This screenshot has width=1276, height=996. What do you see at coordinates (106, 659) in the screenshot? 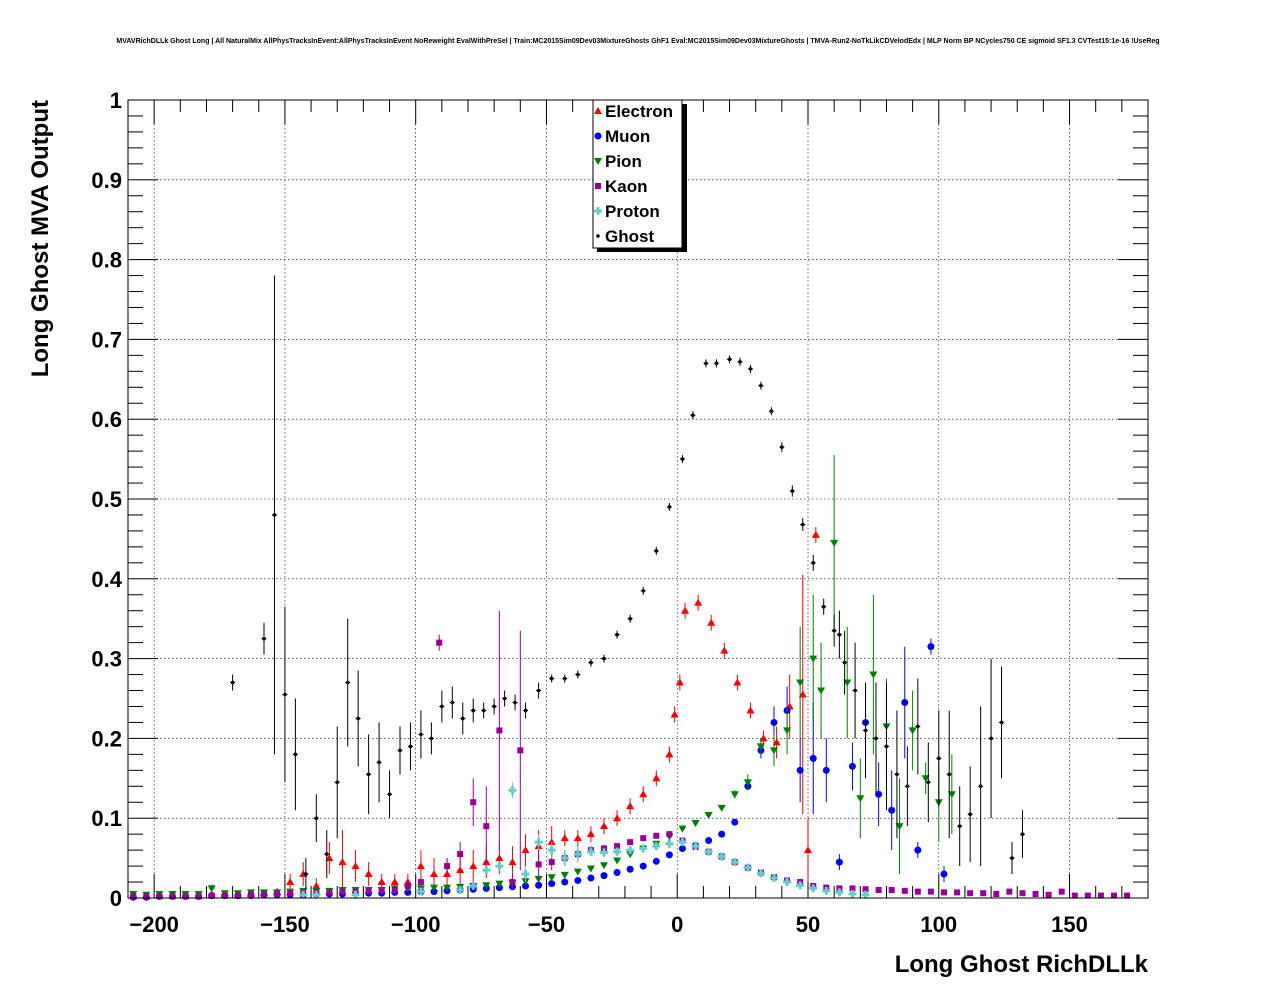
I see `y-tick-label: 0.3` at bounding box center [106, 659].